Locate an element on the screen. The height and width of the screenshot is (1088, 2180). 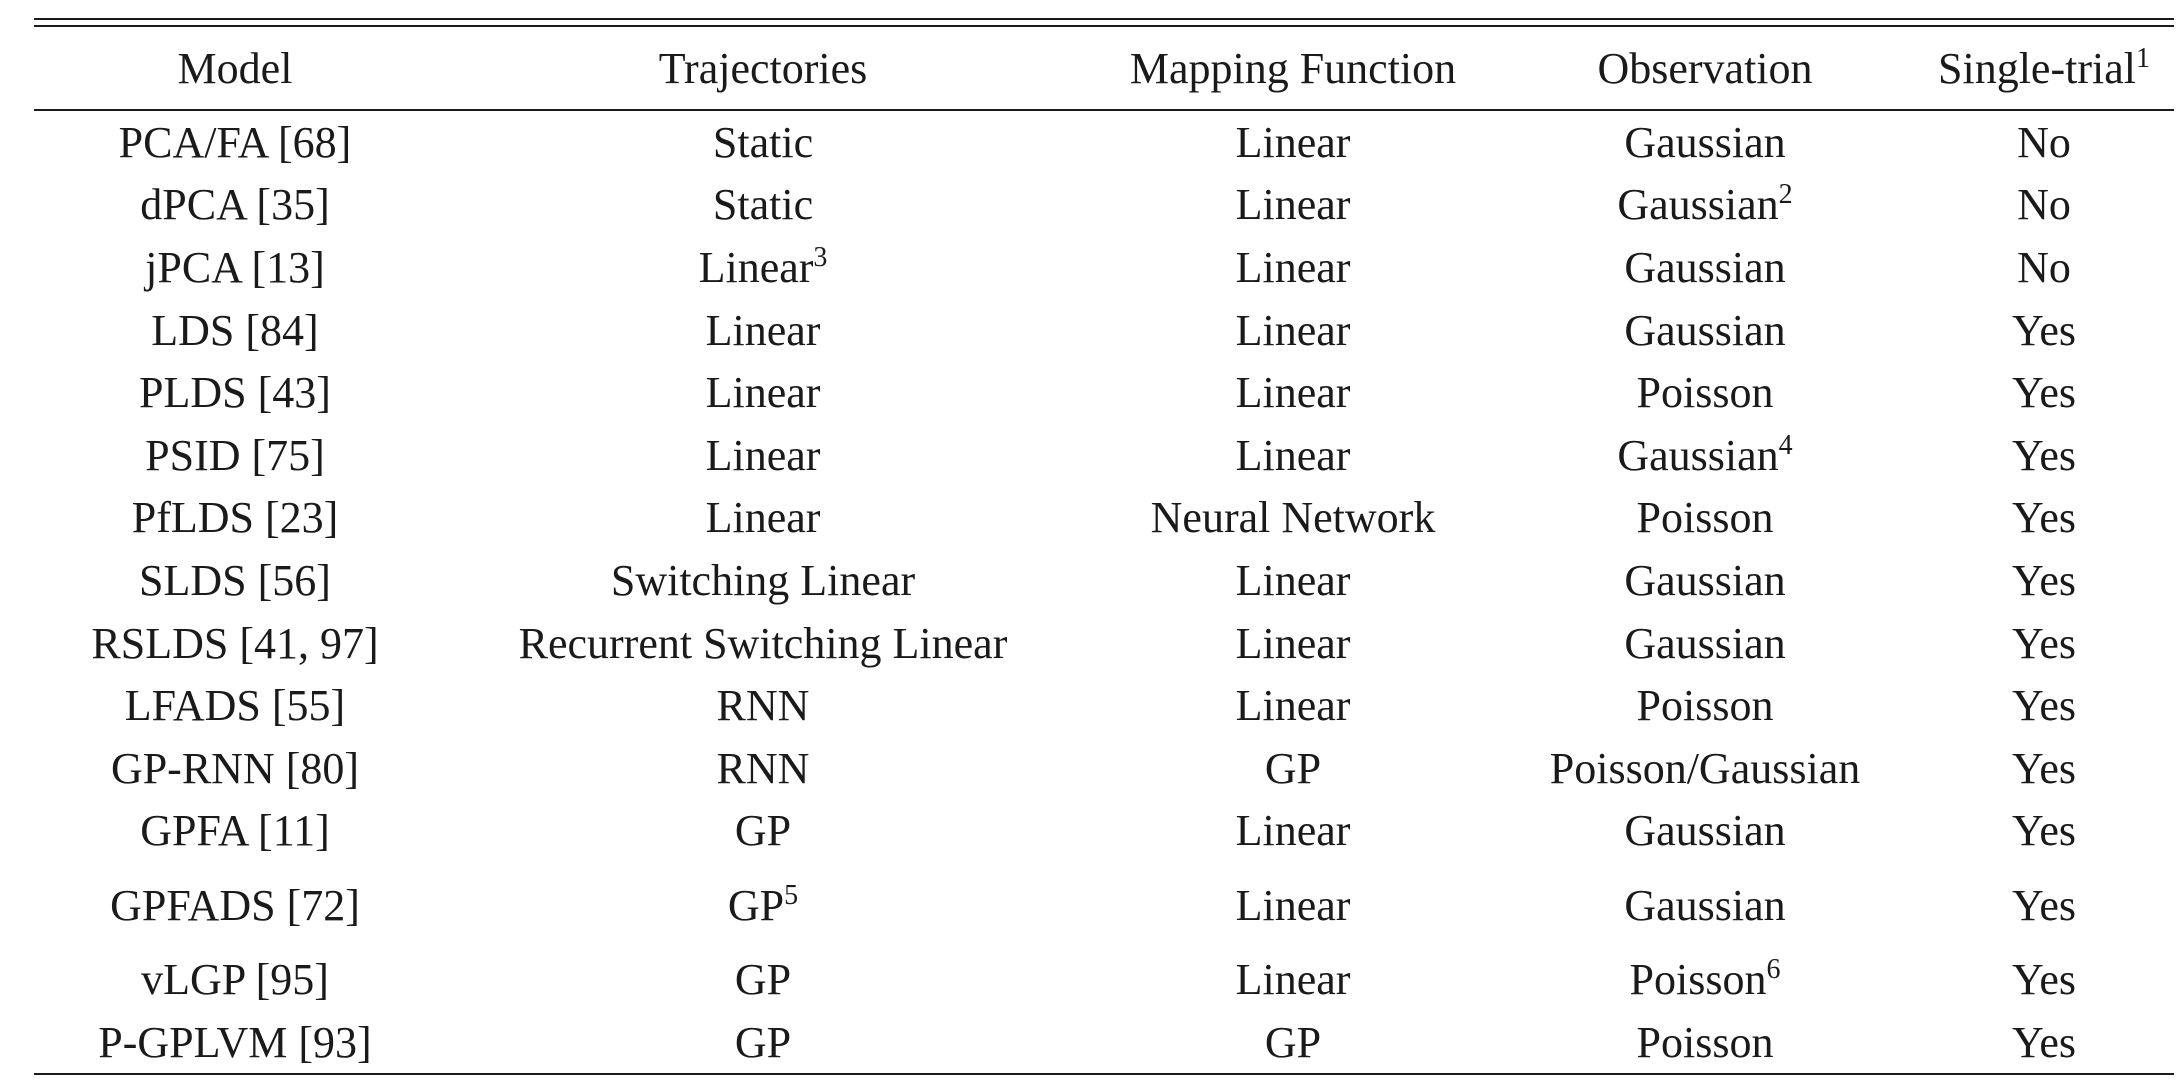
table-row: GPFA [11] GP Linear Gaussian Yes is located at coordinates (1104, 831).